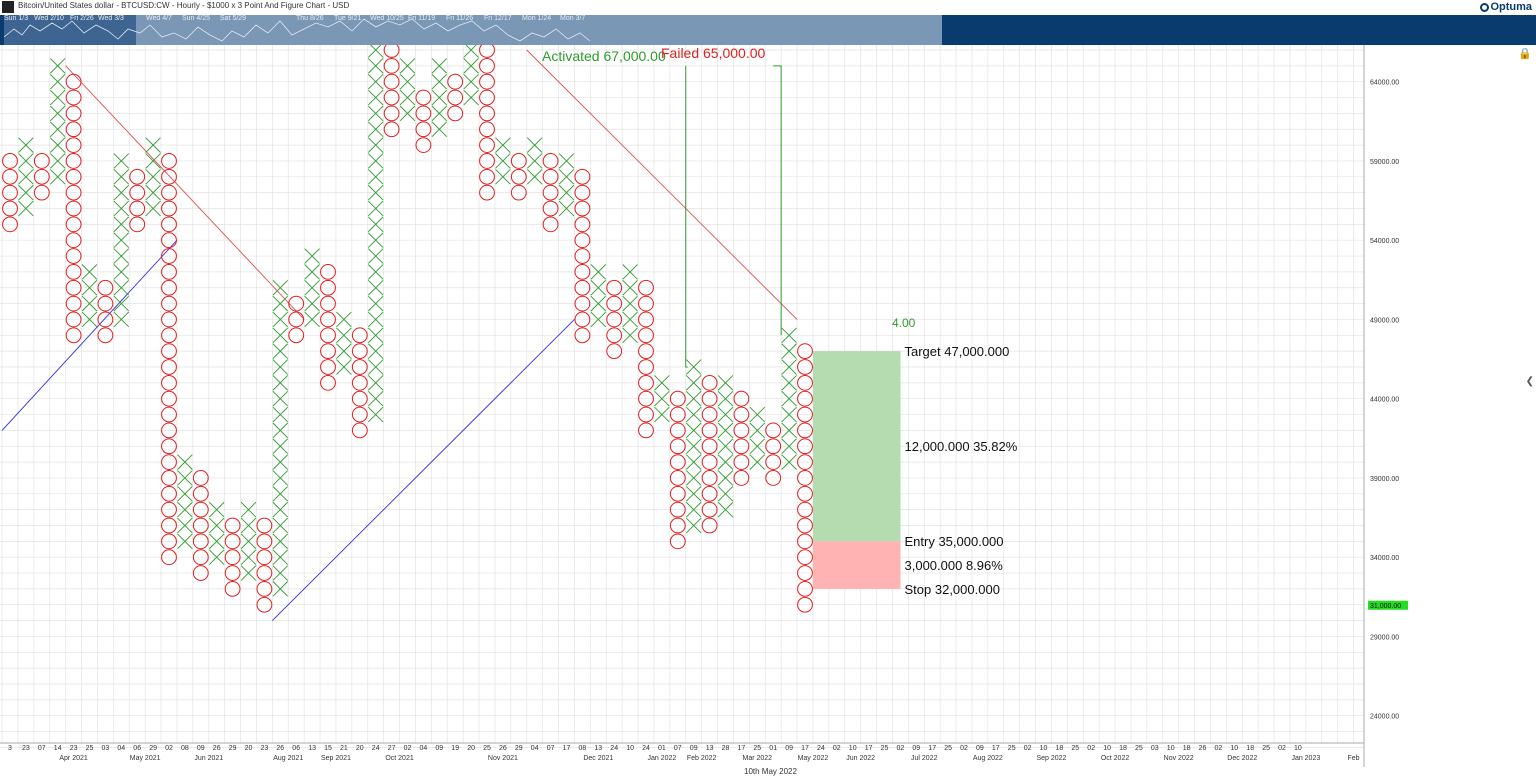 The height and width of the screenshot is (783, 1536). Describe the element at coordinates (1044, 748) in the screenshot. I see `x-tick-label: 10` at that location.